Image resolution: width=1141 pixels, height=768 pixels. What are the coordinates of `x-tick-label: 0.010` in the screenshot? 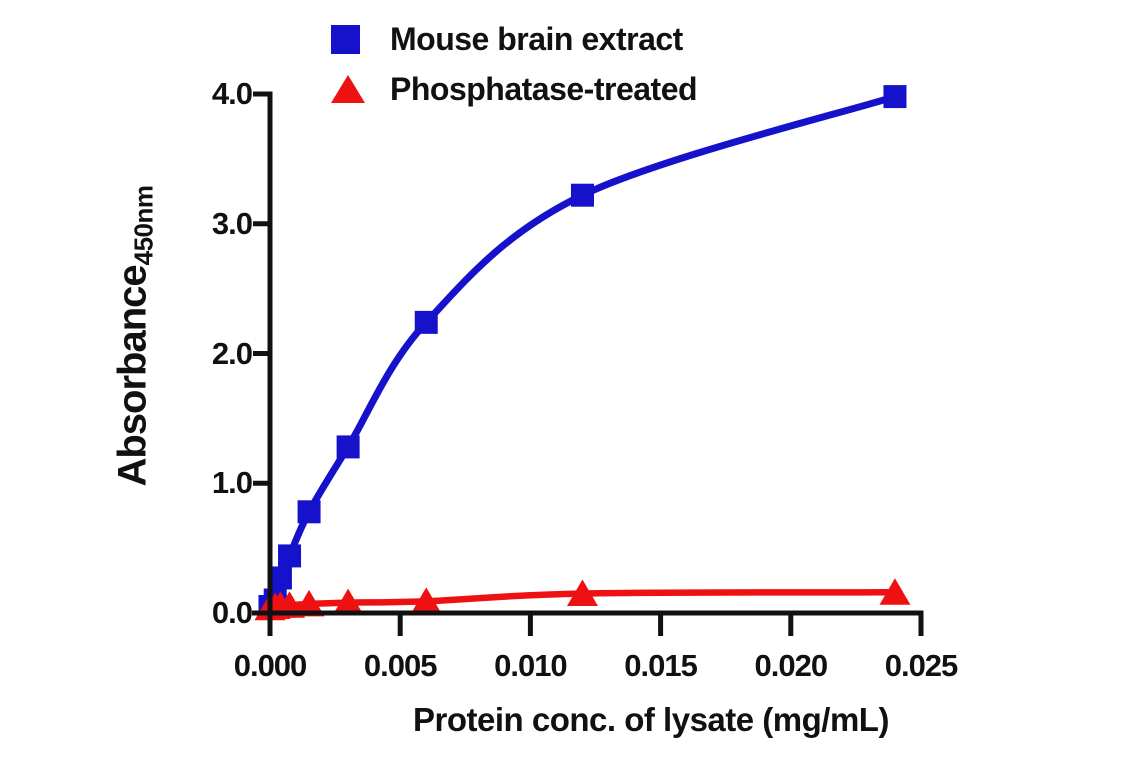 It's located at (531, 665).